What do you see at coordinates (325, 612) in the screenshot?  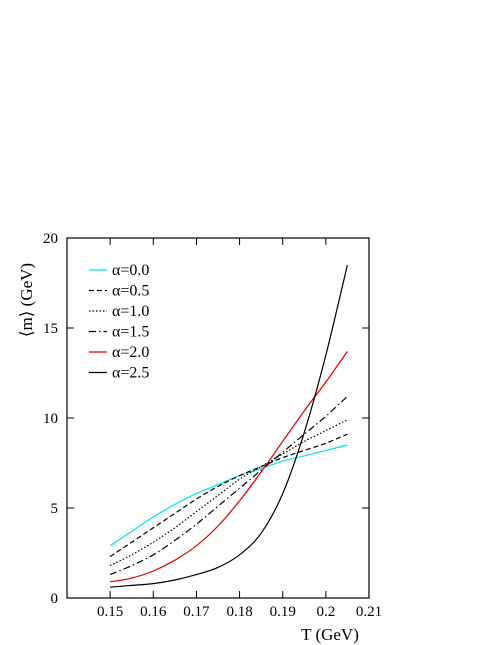 I see `x-tick-label: 0.2` at bounding box center [325, 612].